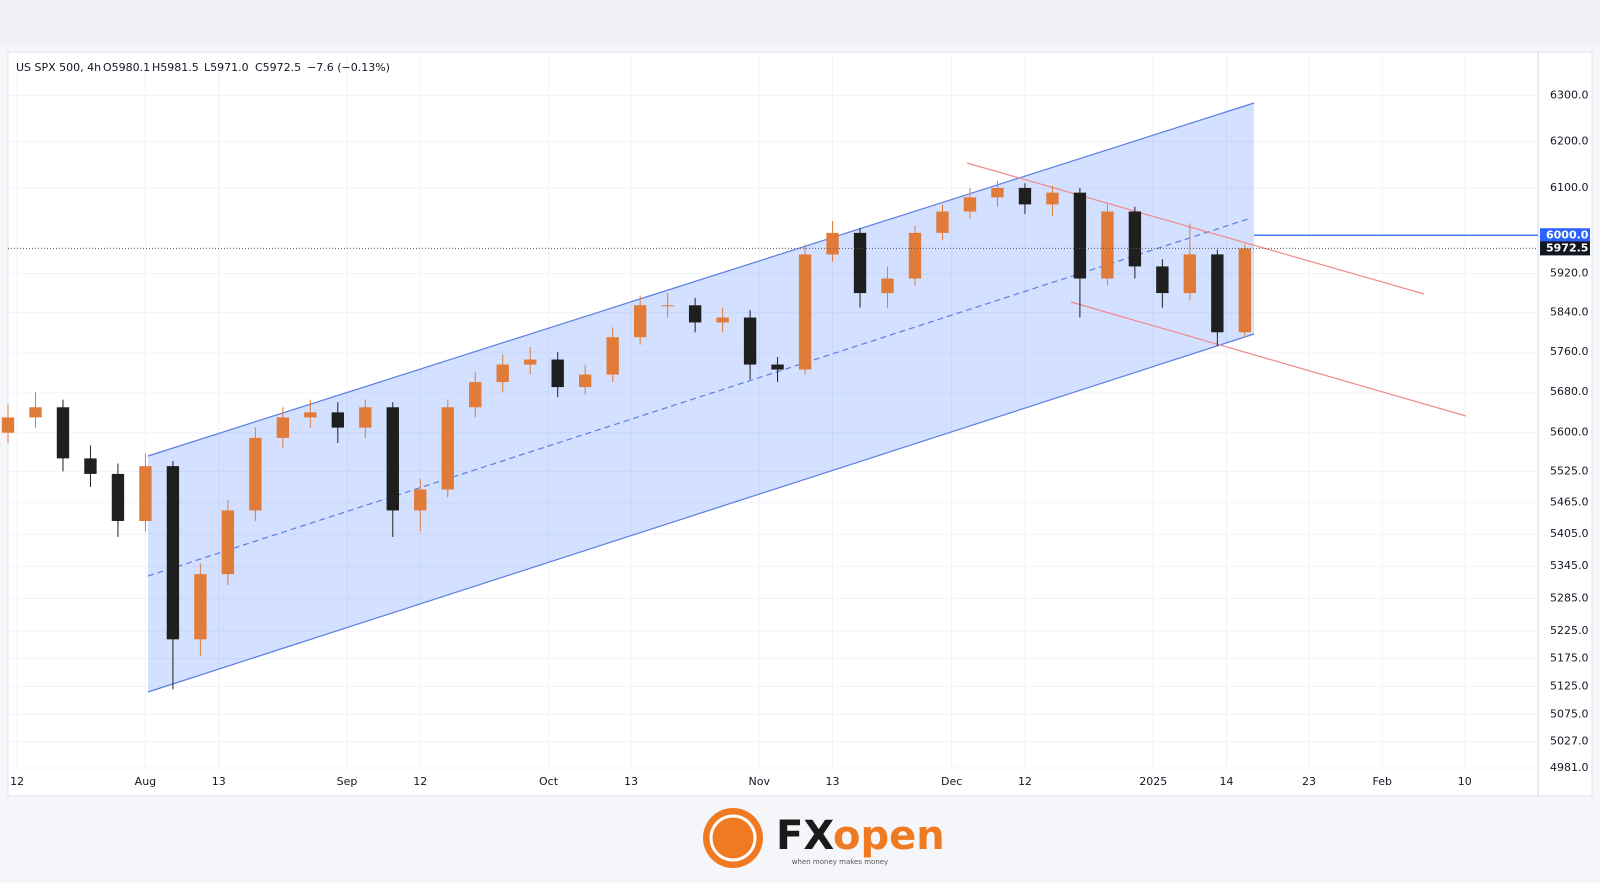 The width and height of the screenshot is (1600, 883). What do you see at coordinates (733, 838) in the screenshot?
I see `logo-emblem-ring` at bounding box center [733, 838].